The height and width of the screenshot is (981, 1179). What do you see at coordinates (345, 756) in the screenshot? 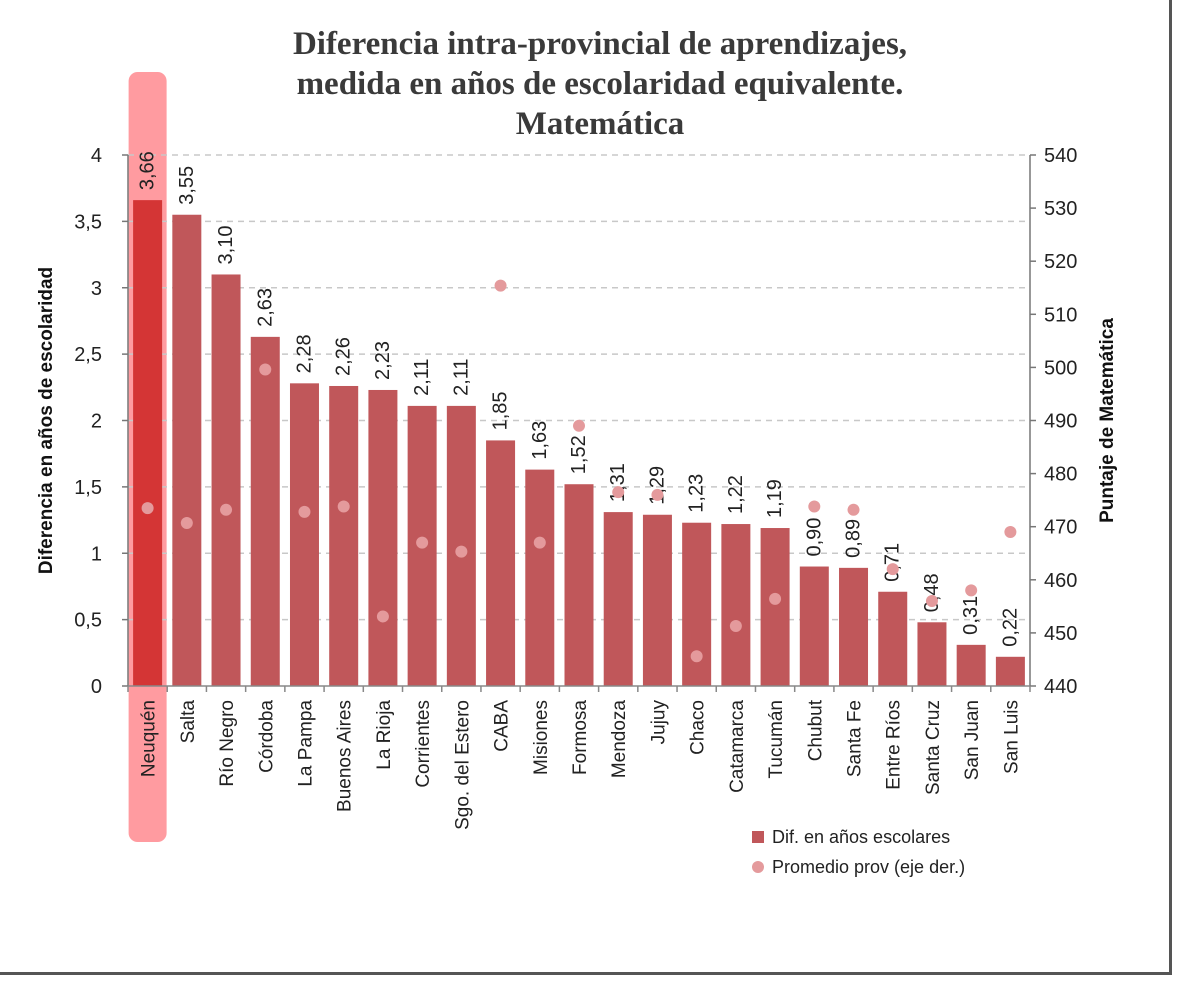
I see `x-tick-label: Buenos Aires` at bounding box center [345, 756].